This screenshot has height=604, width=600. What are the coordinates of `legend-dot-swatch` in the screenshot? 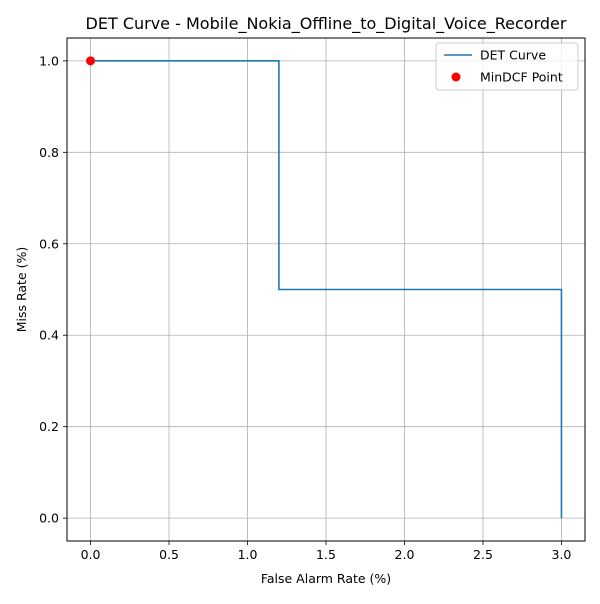 It's located at (456, 77).